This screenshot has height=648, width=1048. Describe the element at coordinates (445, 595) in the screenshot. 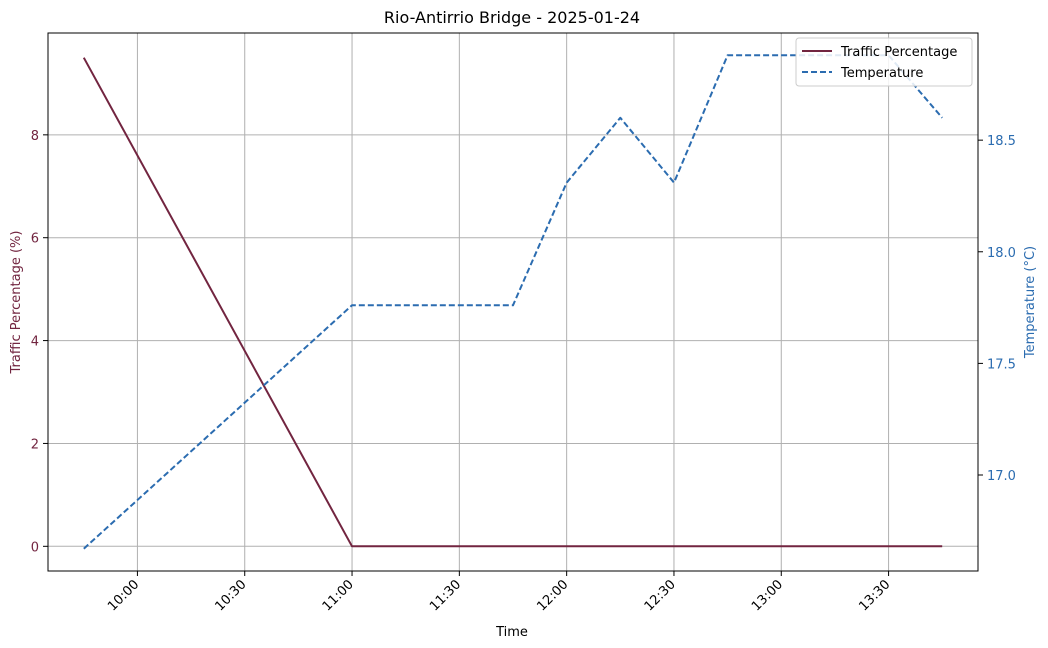

I see `x-tick-label: 11:30` at that location.